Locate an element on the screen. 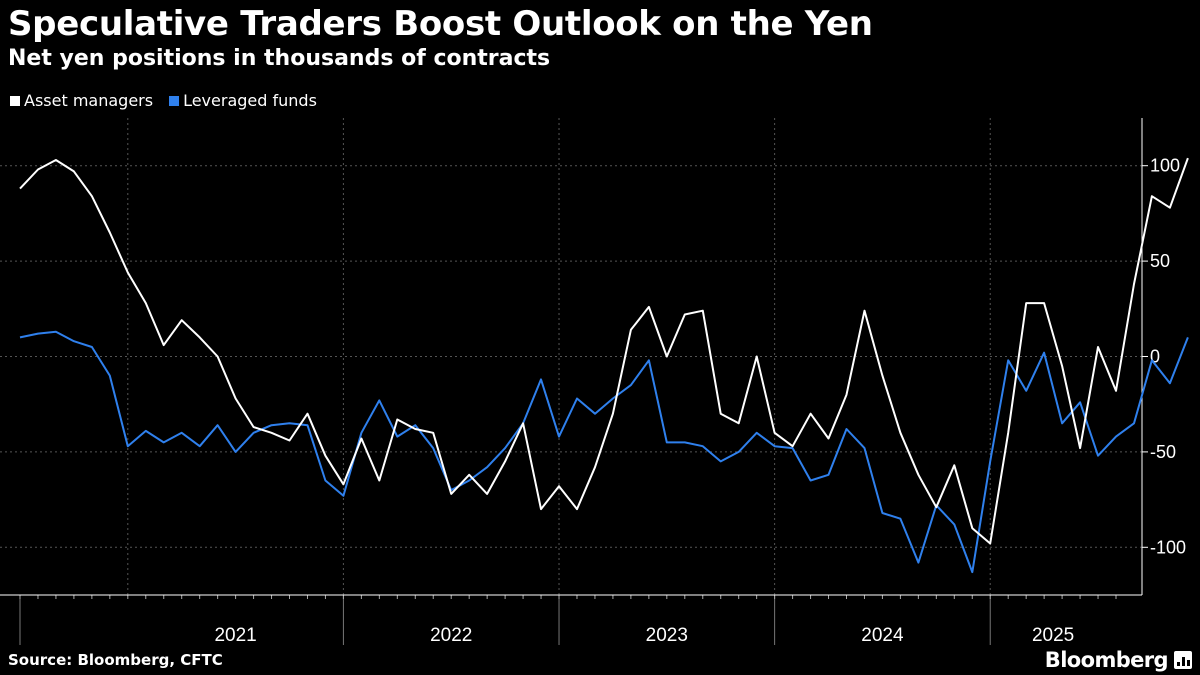  brand-name: Bloomberg is located at coordinates (1106, 660).